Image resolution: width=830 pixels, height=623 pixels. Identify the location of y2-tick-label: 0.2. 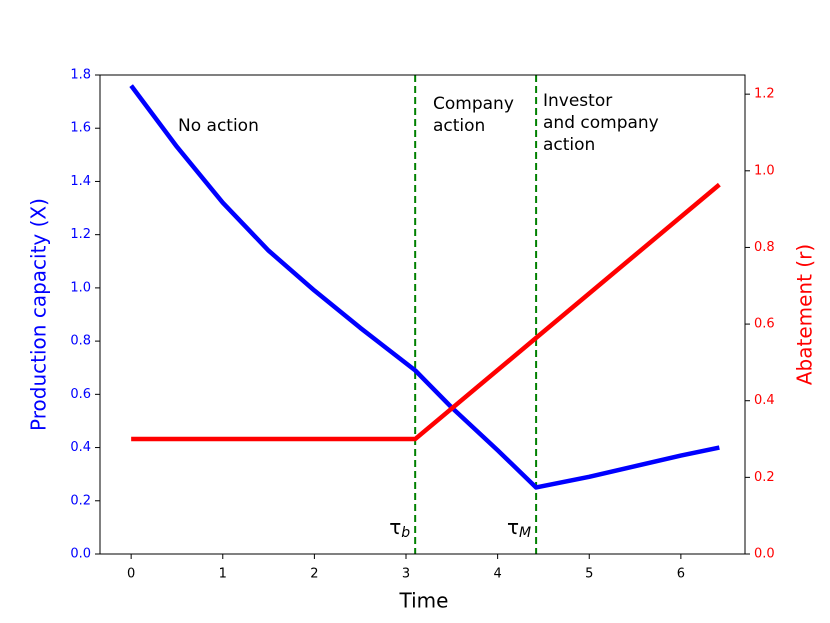
(764, 477).